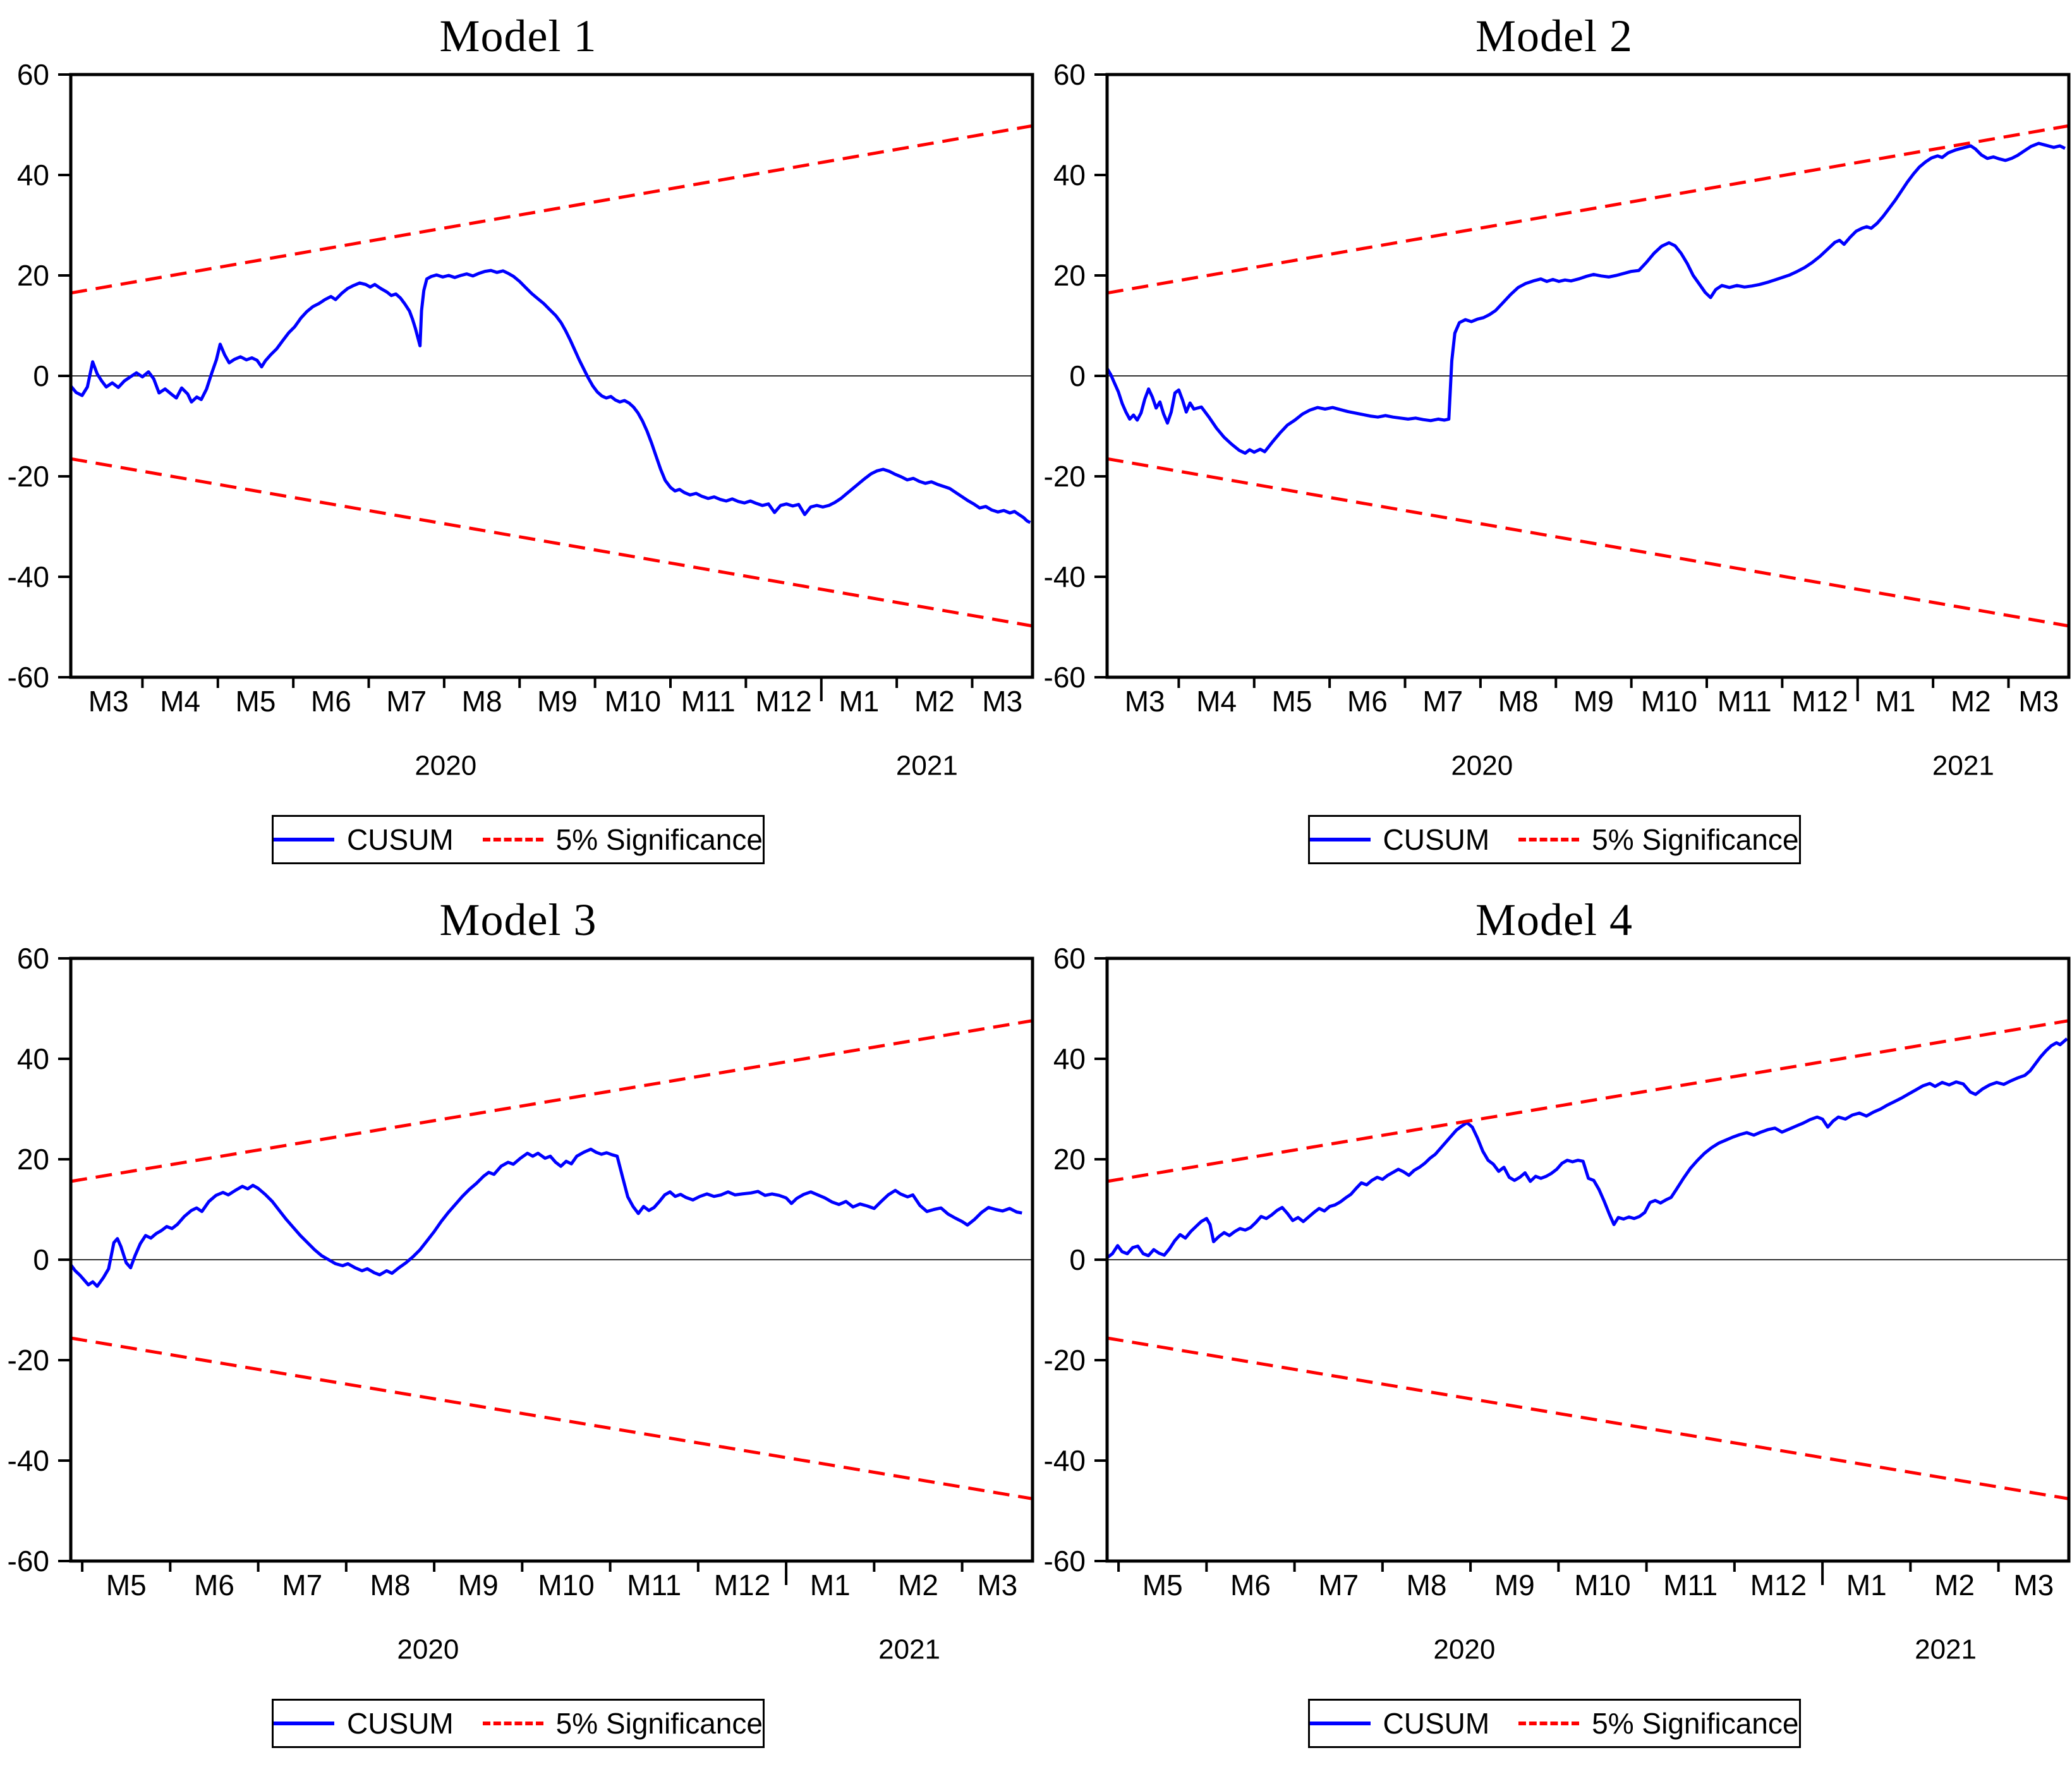 Image resolution: width=2072 pixels, height=1767 pixels. I want to click on panel-title: Model 1, so click(518, 36).